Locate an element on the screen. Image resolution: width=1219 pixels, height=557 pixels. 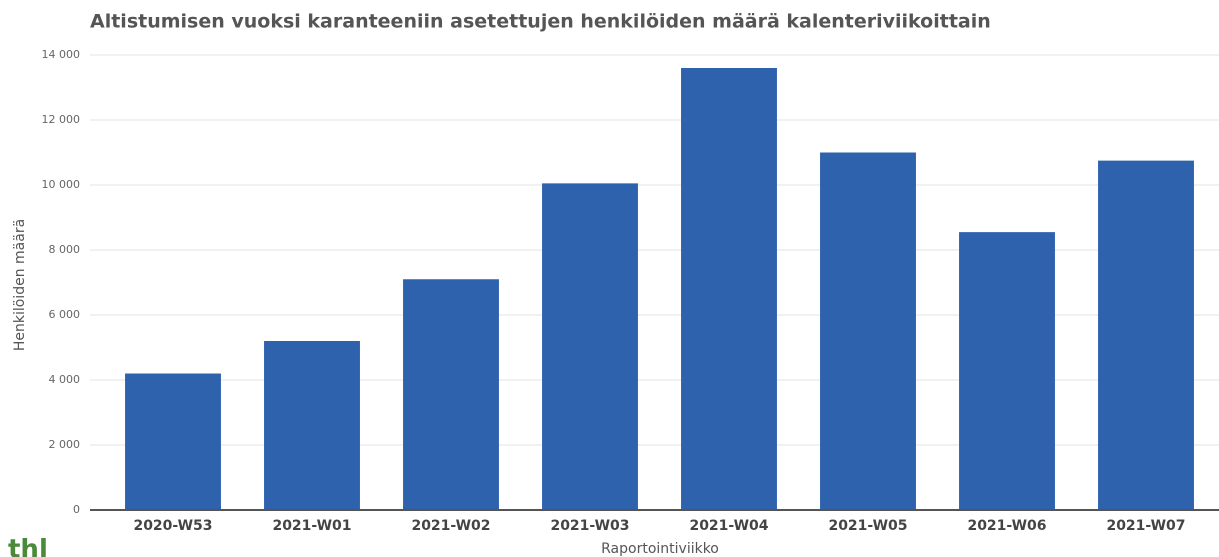
x-tick-label: 2021-W01 is located at coordinates (311, 526).